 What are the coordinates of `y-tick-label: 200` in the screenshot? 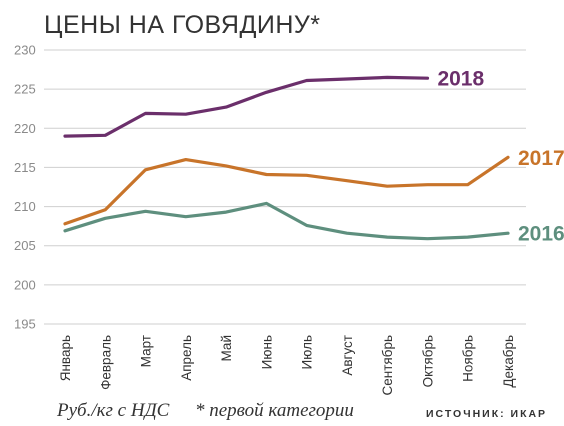 It's located at (25, 284).